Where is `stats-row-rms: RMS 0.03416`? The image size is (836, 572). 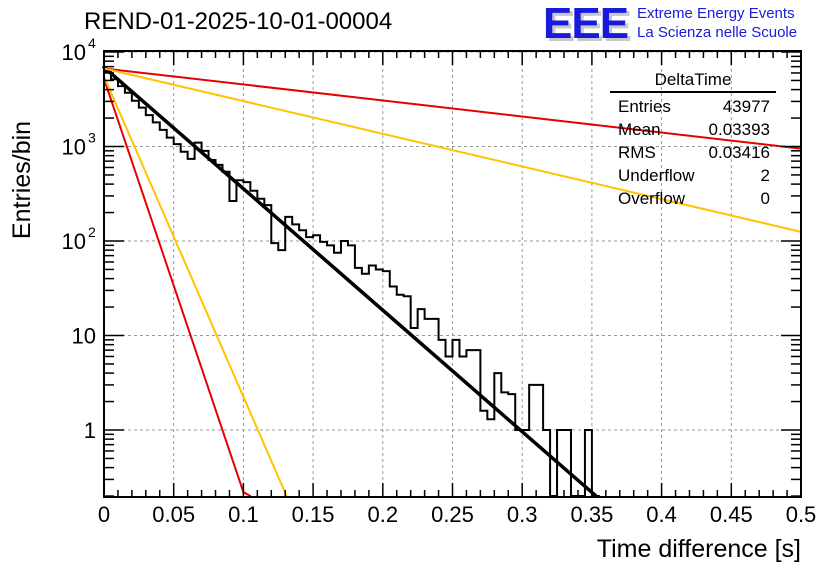 stats-row-rms: RMS 0.03416 is located at coordinates (693, 152).